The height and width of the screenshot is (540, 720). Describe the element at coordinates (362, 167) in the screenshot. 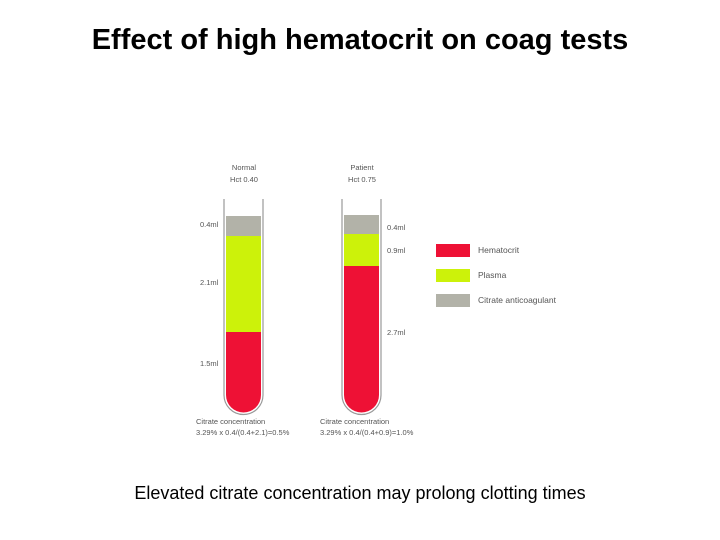

I see `patient-tube-name: Patient` at that location.